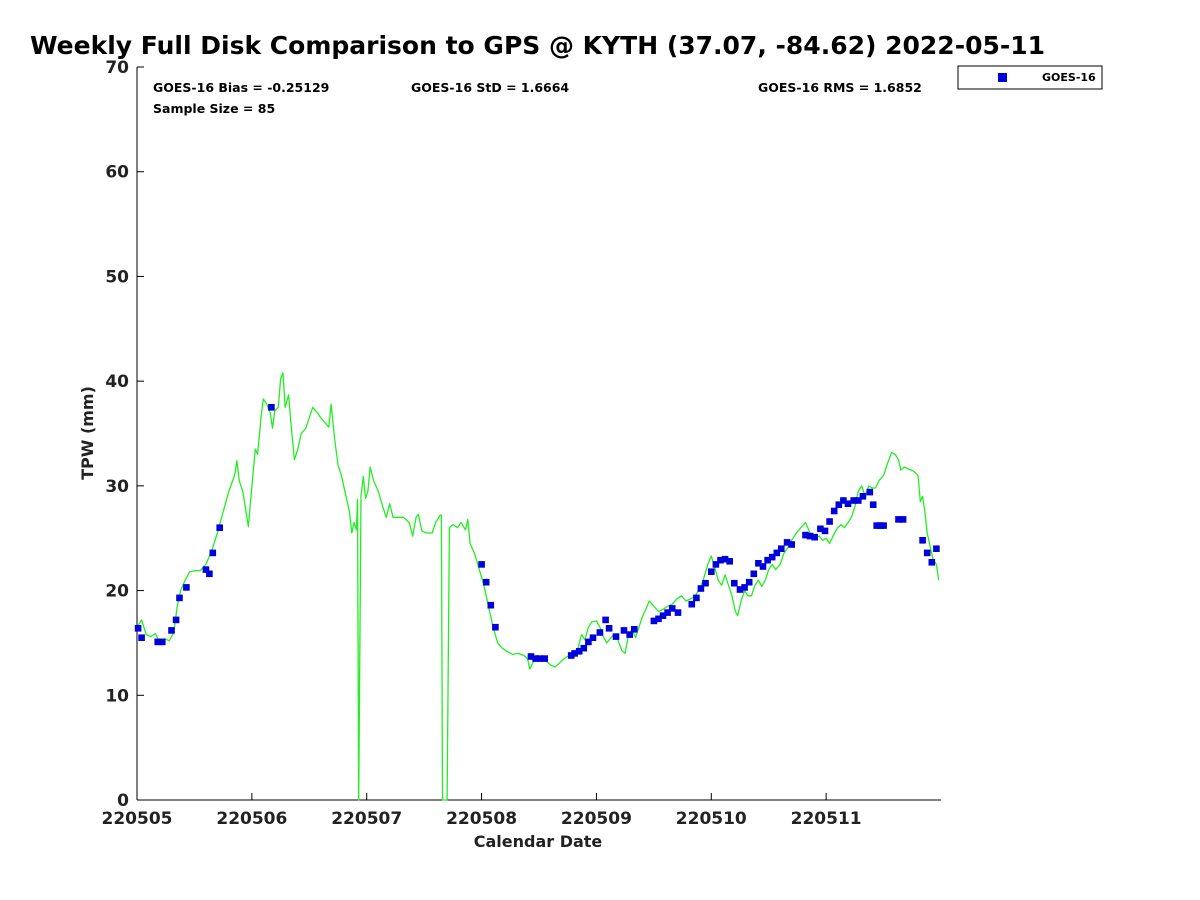 Image resolution: width=1200 pixels, height=900 pixels. What do you see at coordinates (241, 87) in the screenshot?
I see `bias-stat: GOES-16 Bias = -0.25129` at bounding box center [241, 87].